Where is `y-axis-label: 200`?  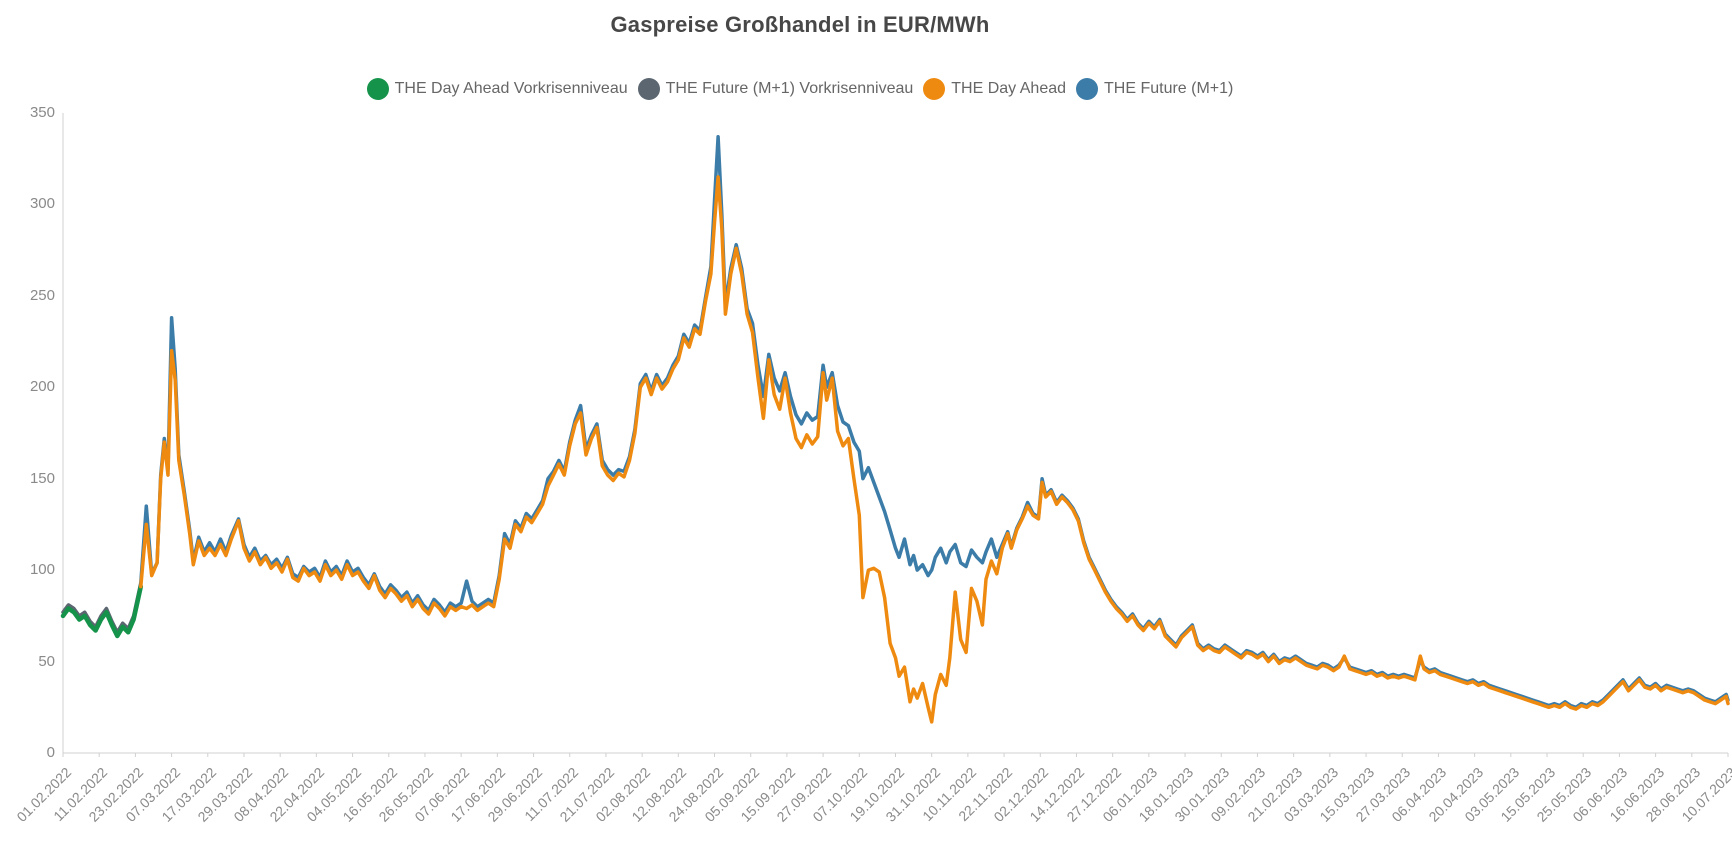 y-axis-label: 200 is located at coordinates (42, 387).